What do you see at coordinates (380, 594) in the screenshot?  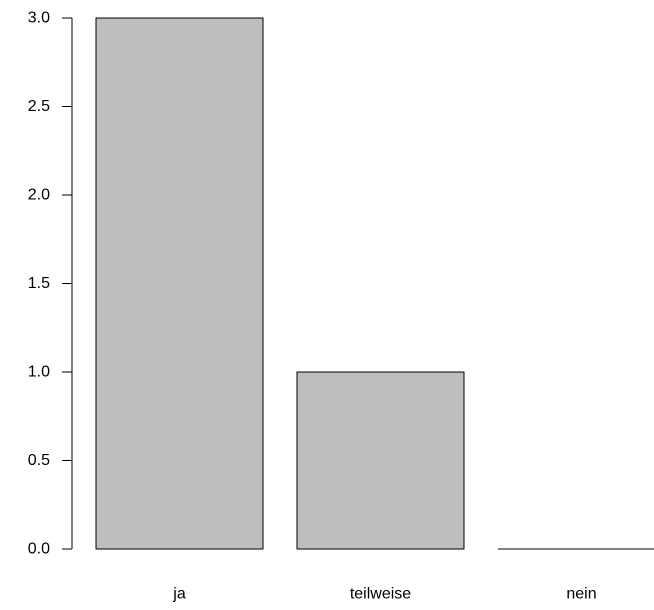 I see `x-tick-label-teilweise: teilweise` at bounding box center [380, 594].